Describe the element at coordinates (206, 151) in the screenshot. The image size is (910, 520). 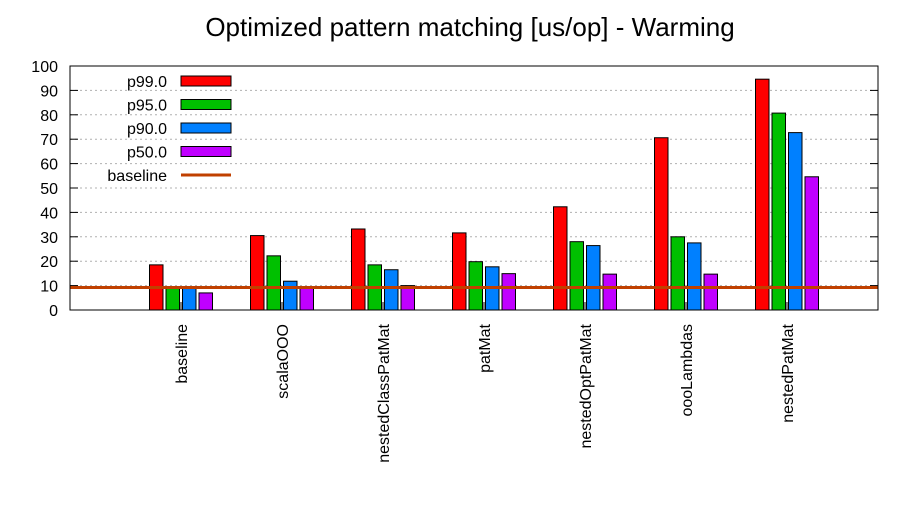
I see `legend-swatch-p50.0` at that location.